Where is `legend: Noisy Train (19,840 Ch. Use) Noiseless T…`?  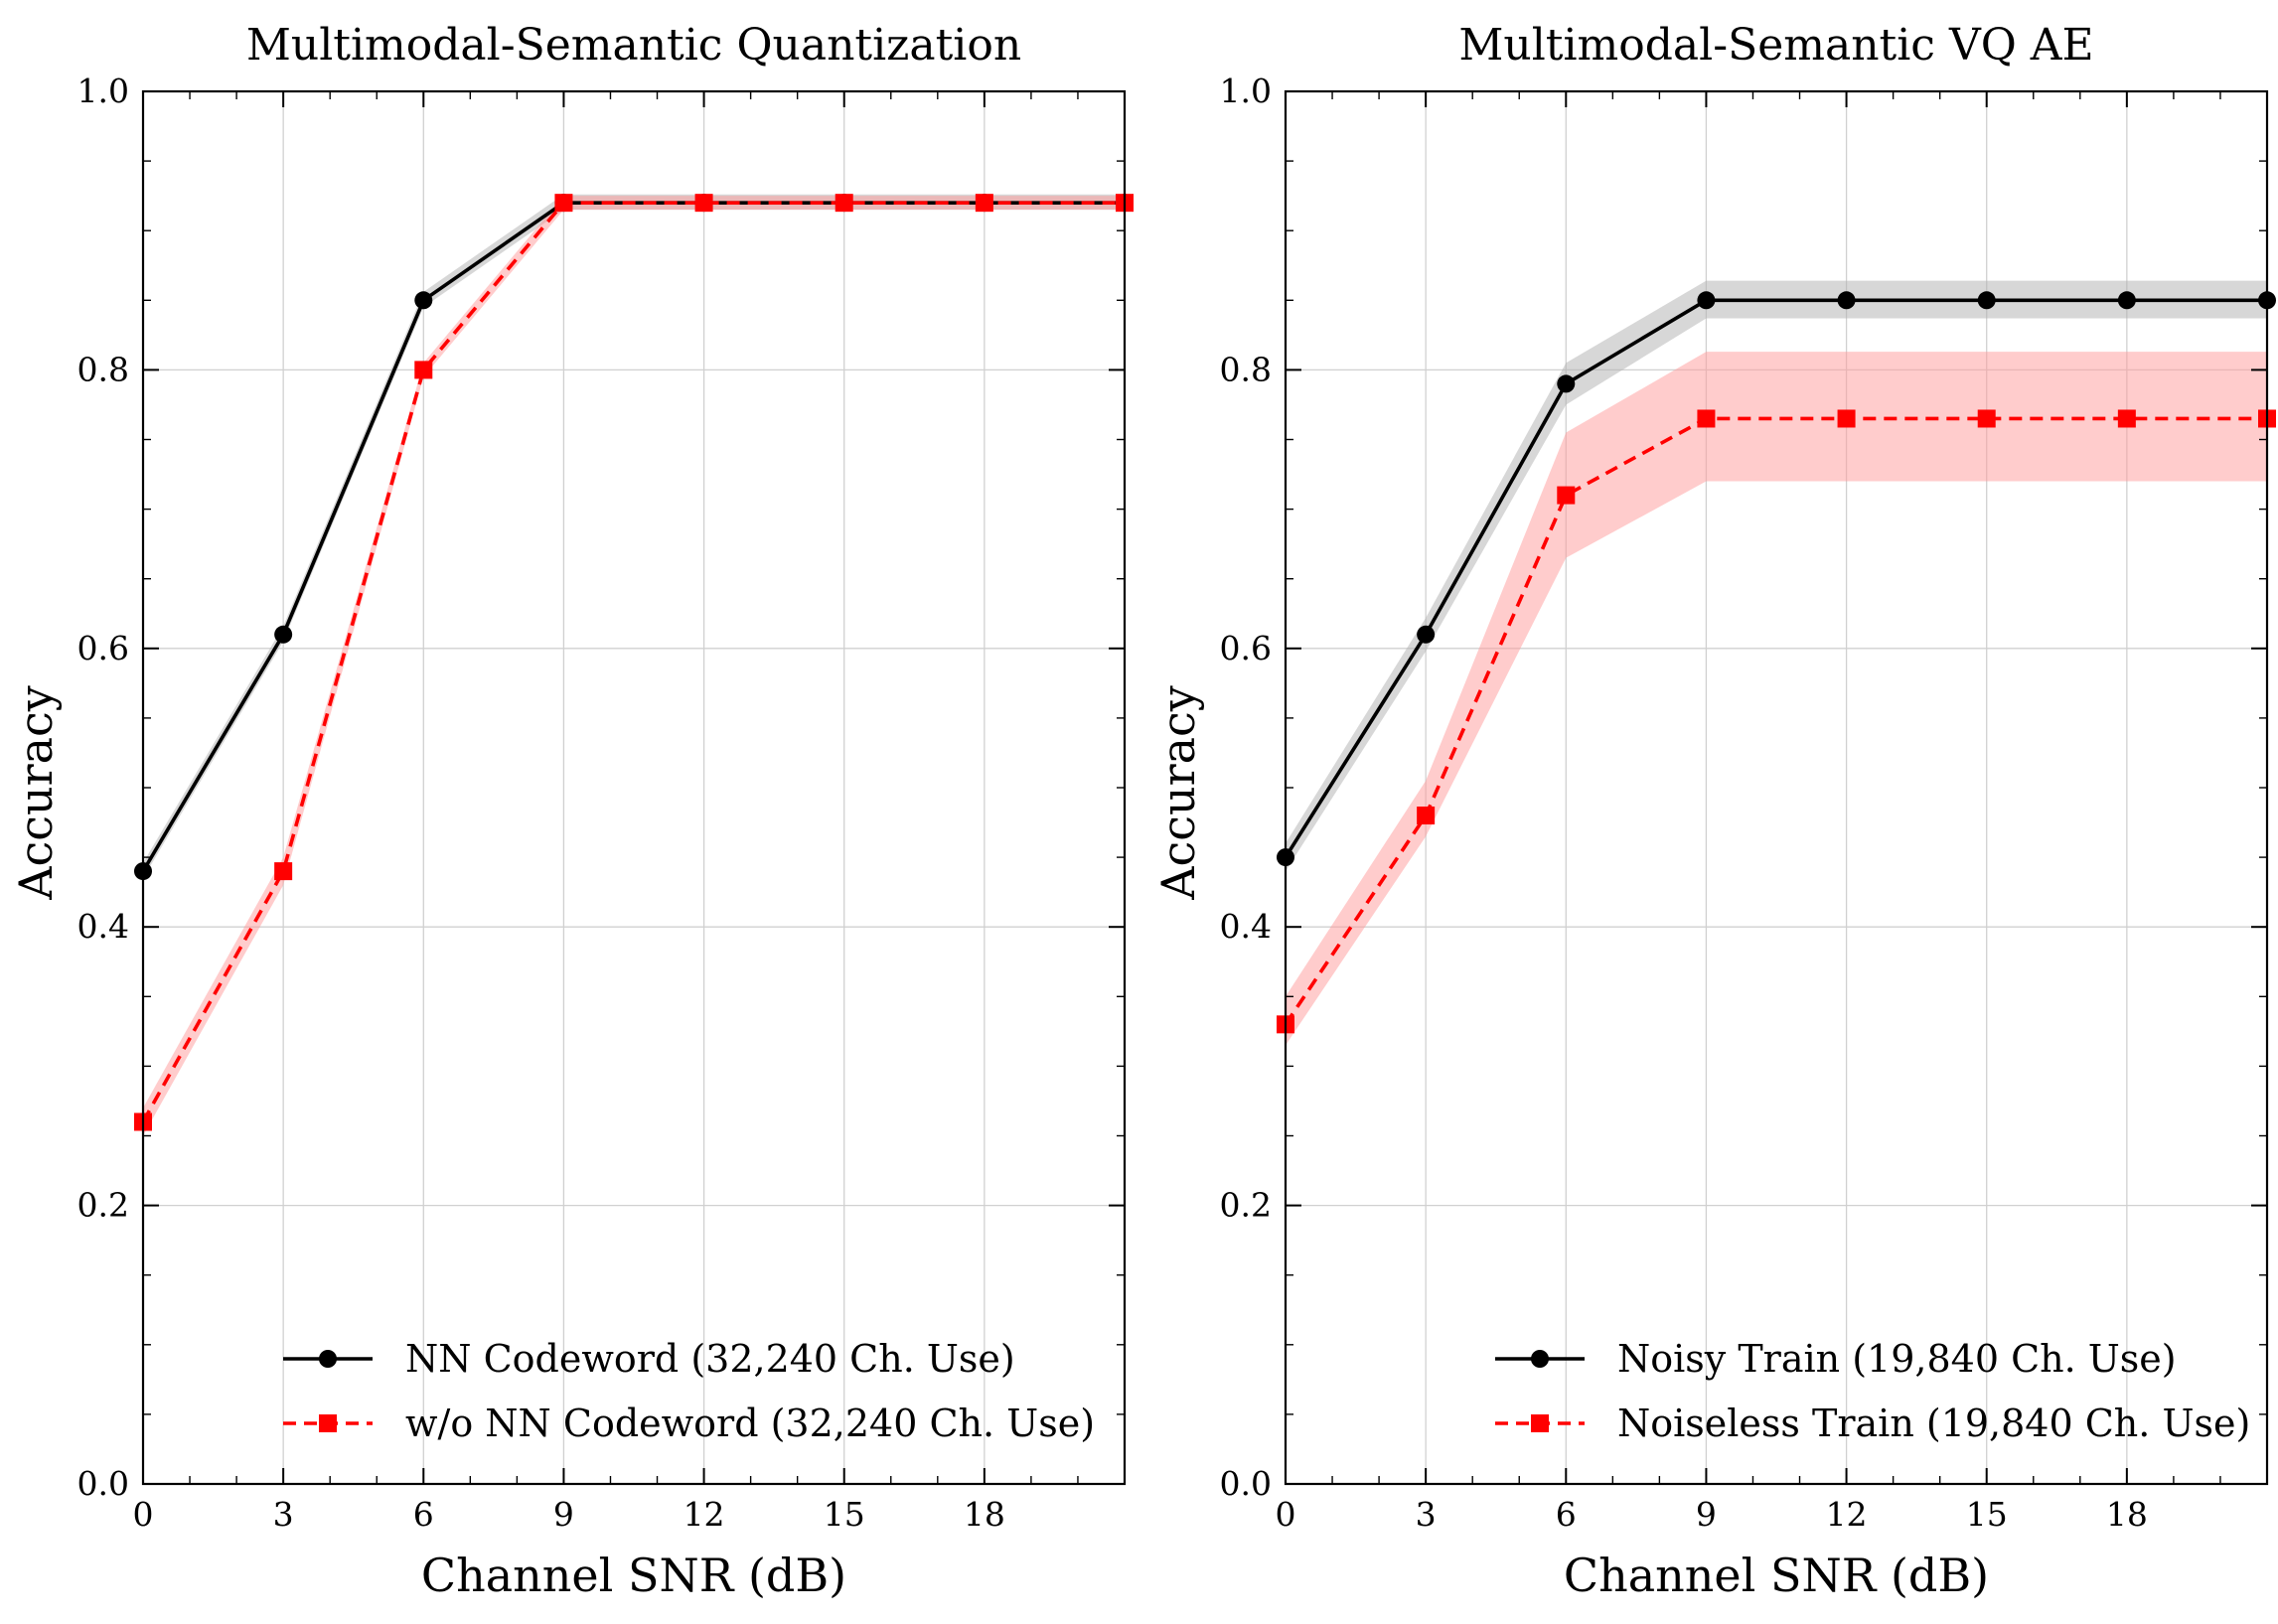
legend: Noisy Train (19,840 Ch. Use) Noiseless T… is located at coordinates (1872, 1391).